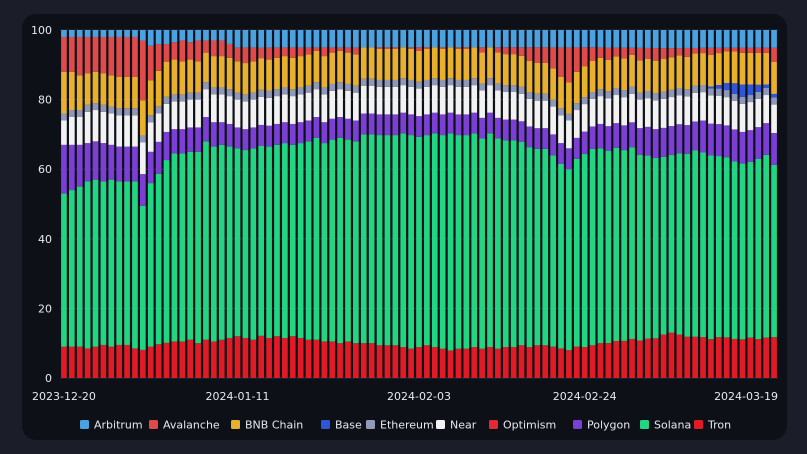  I want to click on bar-segment-base, so click(750, 90).